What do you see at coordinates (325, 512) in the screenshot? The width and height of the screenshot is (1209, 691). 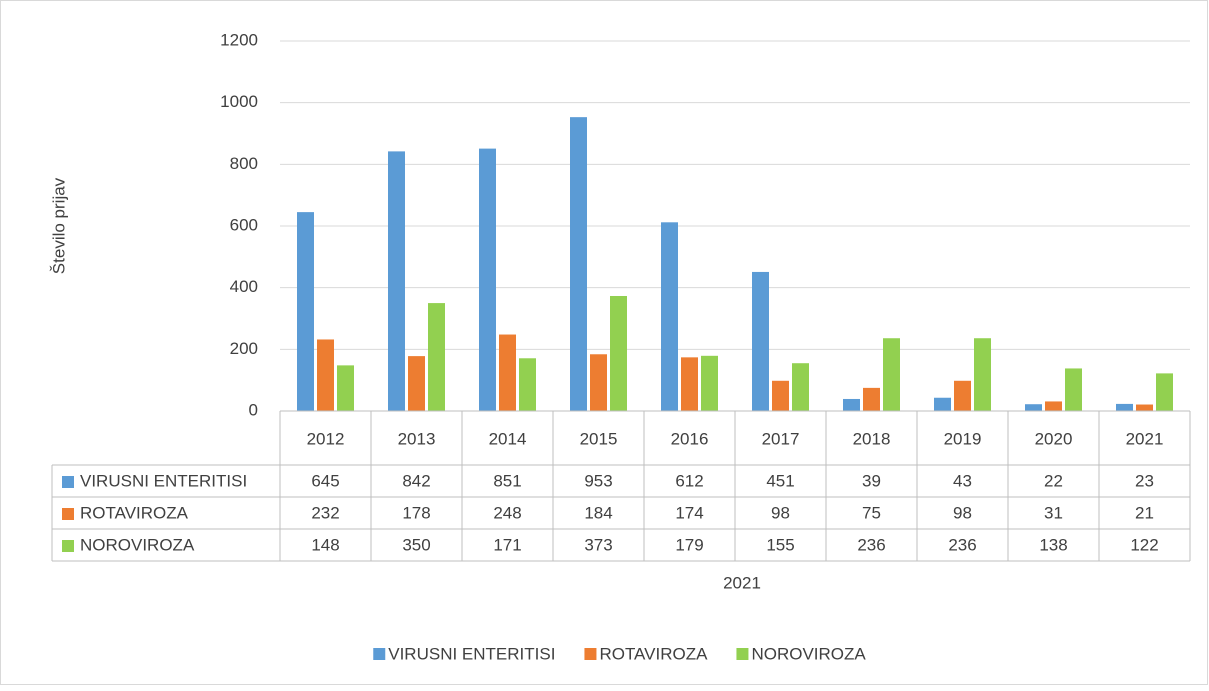 I see `table-cell: 232` at bounding box center [325, 512].